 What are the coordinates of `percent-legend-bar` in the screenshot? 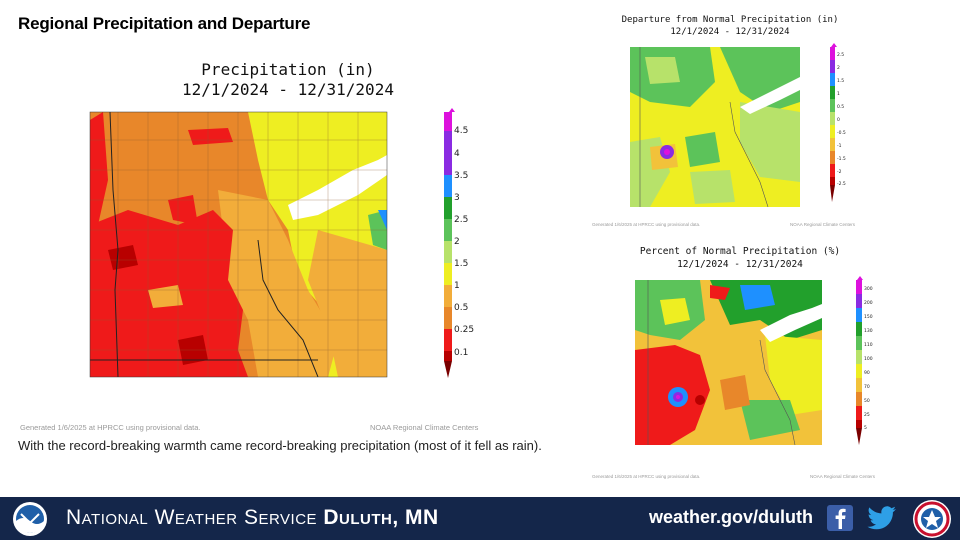 It's located at (859, 360).